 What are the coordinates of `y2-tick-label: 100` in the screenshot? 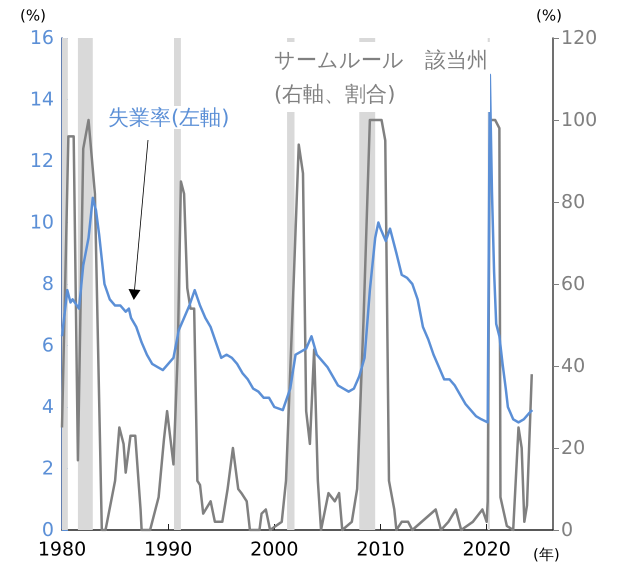 It's located at (579, 120).